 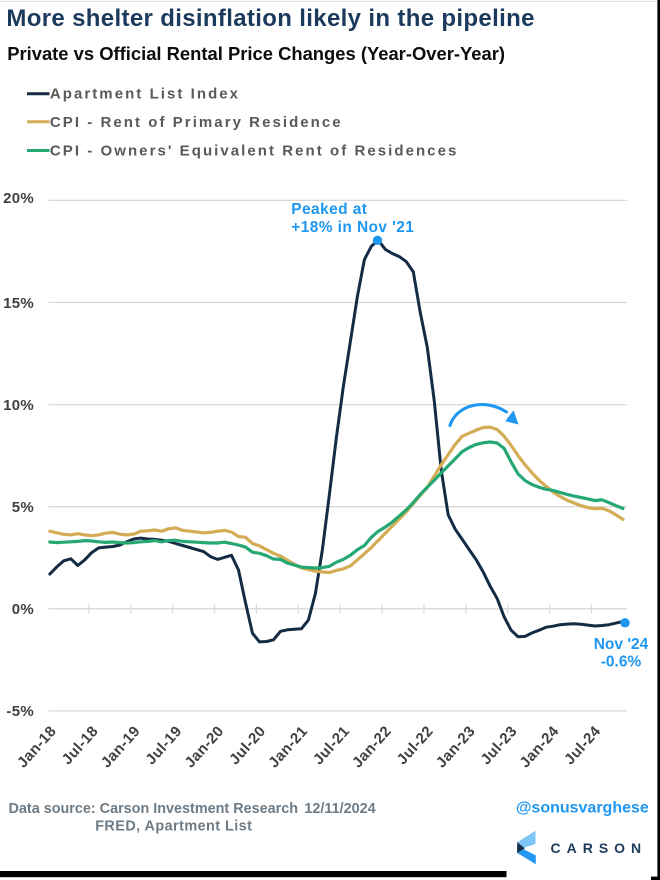 I want to click on svg-text: @sonusvarghese, so click(x=582, y=808).